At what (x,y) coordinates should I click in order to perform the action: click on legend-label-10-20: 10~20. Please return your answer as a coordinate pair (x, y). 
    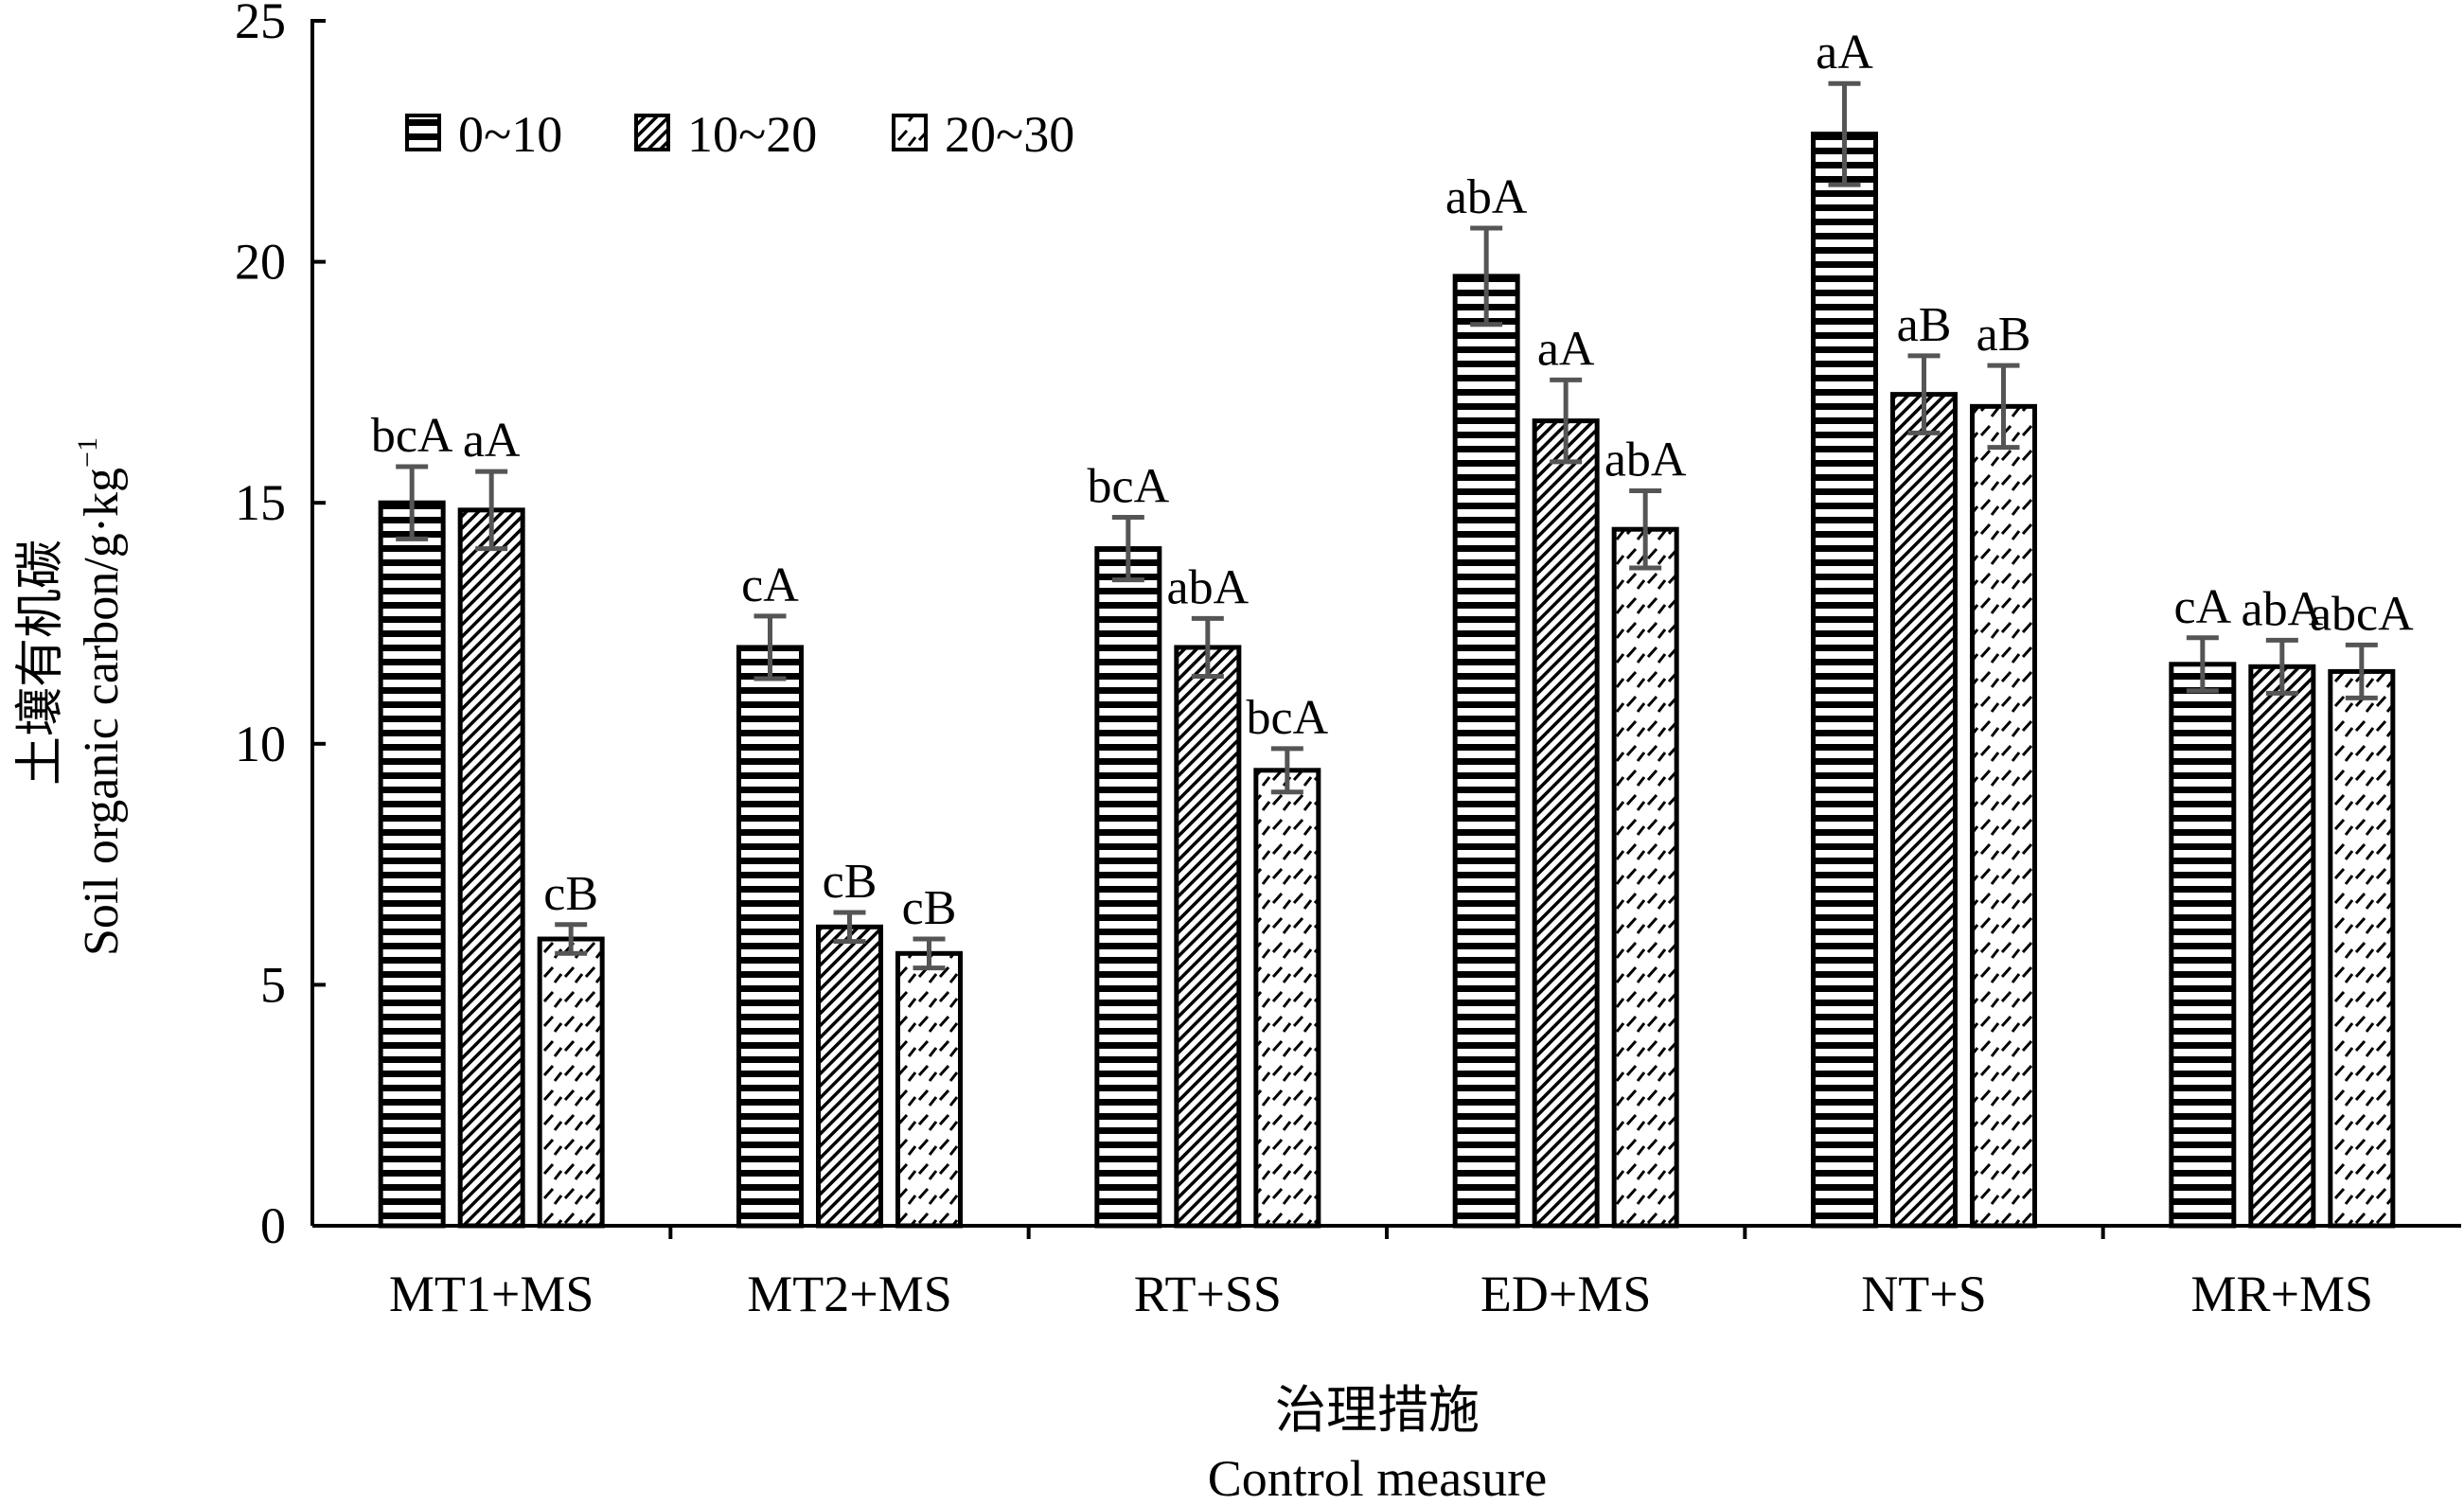
    Looking at the image, I should click on (752, 134).